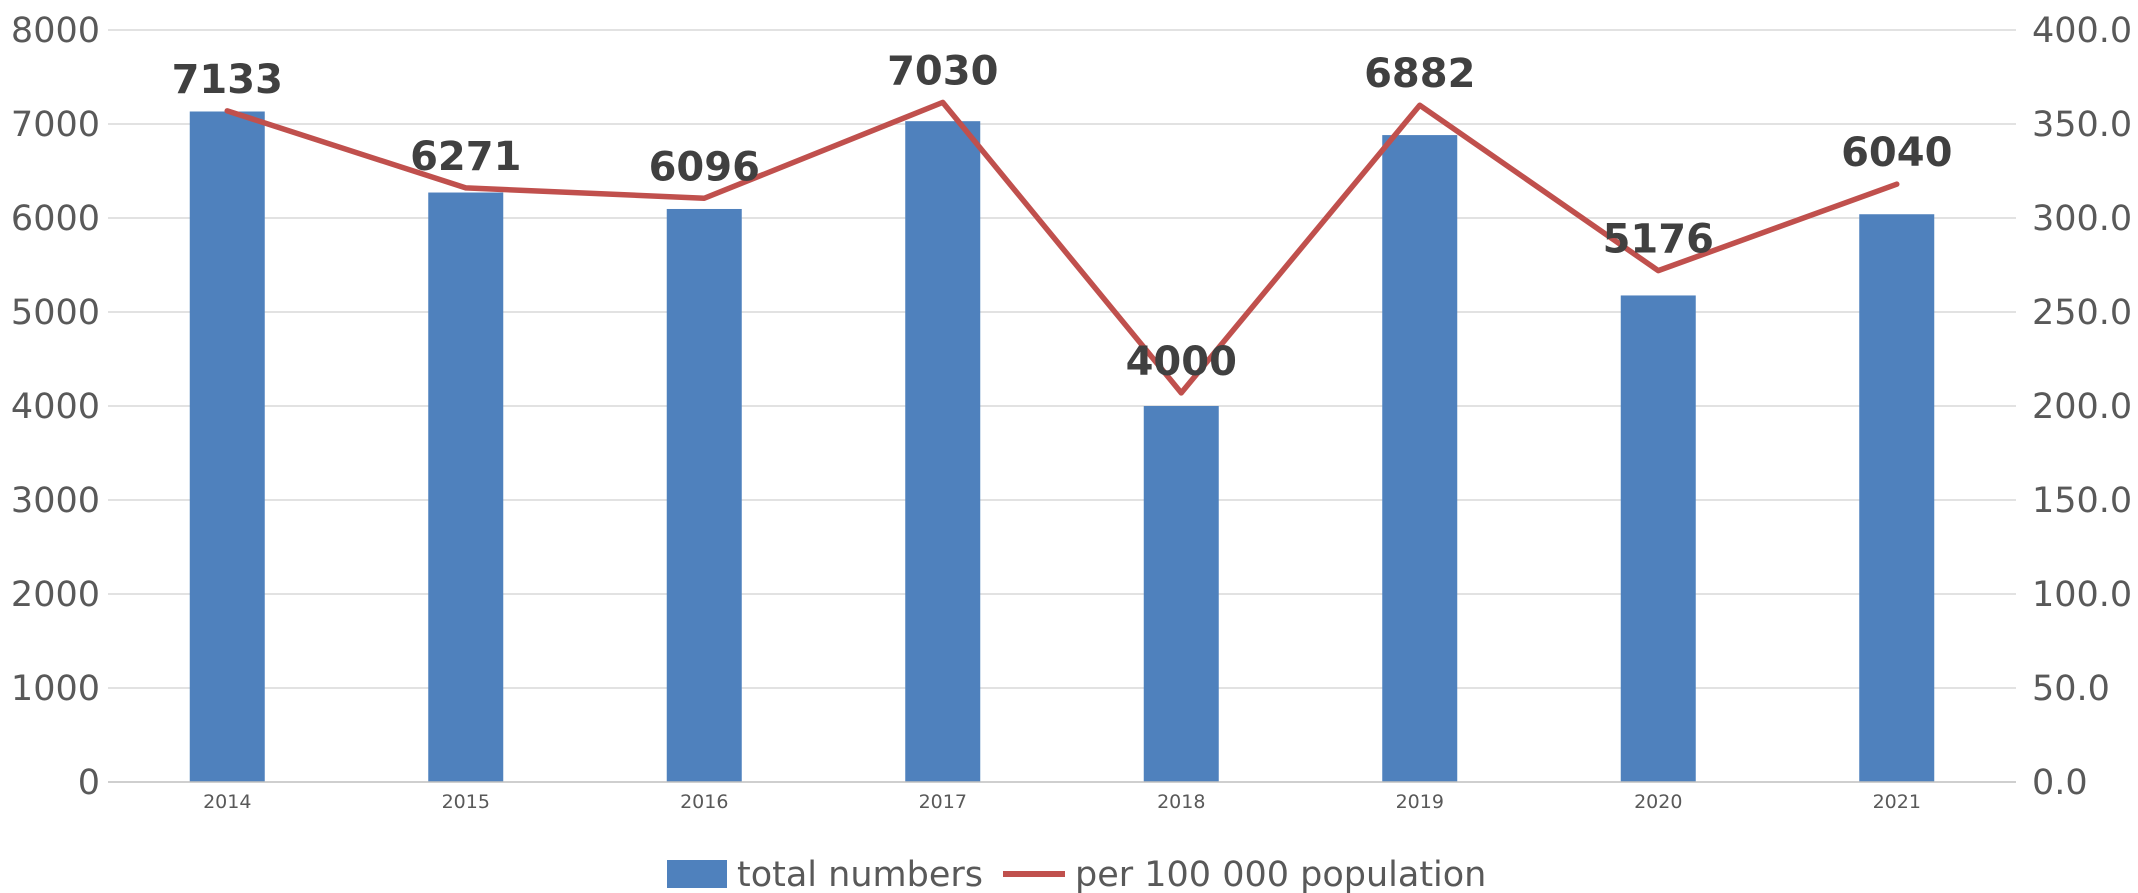 The height and width of the screenshot is (893, 2138). Describe the element at coordinates (704, 495) in the screenshot. I see `bar-2016` at that location.